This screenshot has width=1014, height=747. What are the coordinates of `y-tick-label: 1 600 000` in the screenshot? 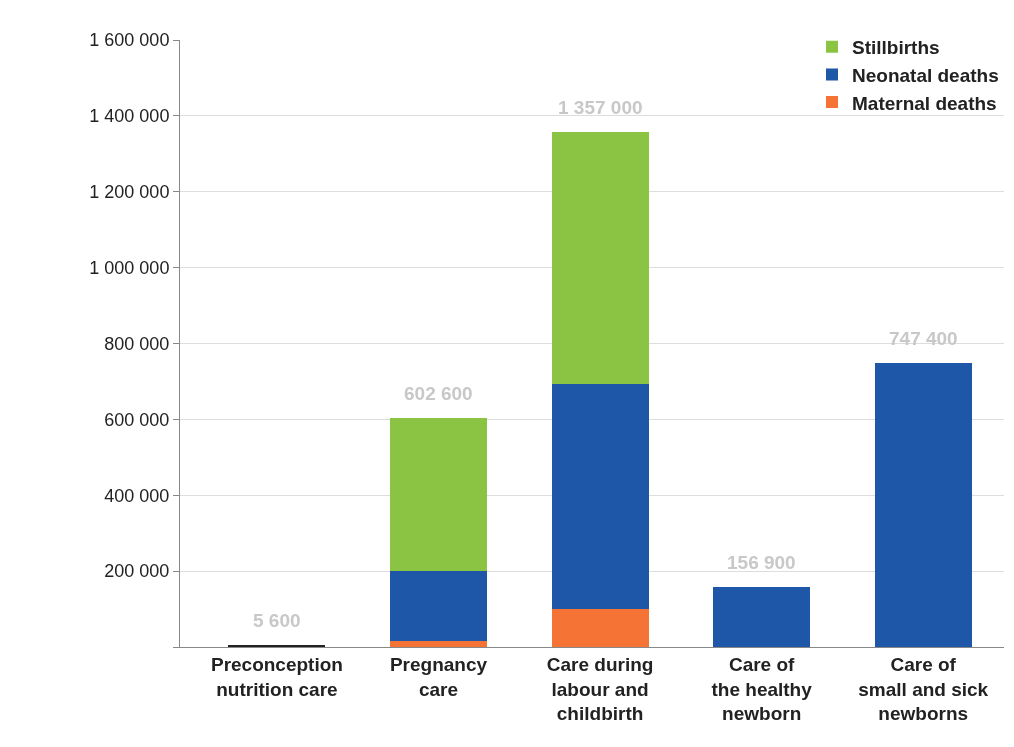 It's located at (129, 40).